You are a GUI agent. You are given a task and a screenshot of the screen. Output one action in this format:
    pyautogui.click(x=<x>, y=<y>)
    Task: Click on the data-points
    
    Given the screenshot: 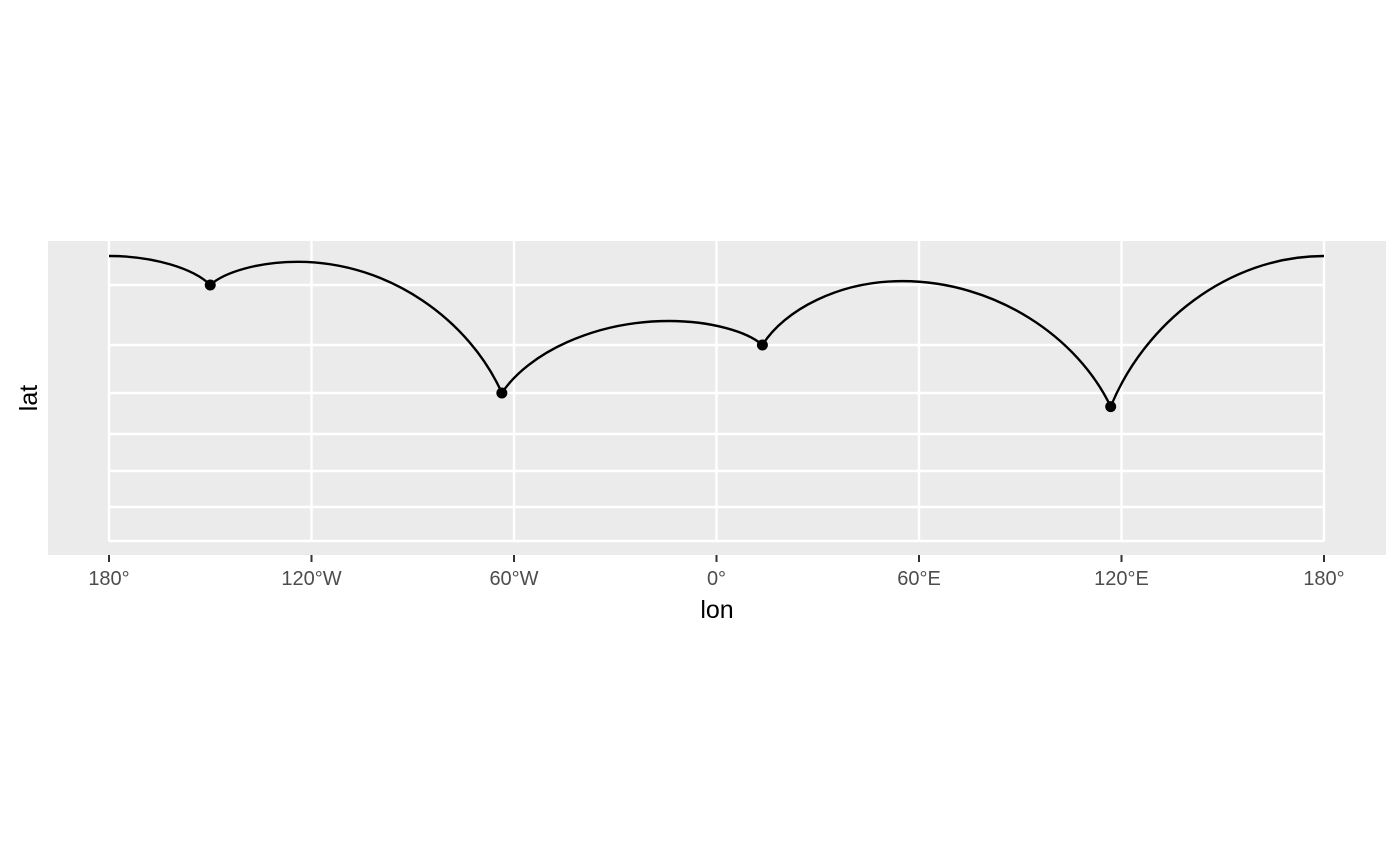 What is the action you would take?
    pyautogui.click(x=660, y=346)
    